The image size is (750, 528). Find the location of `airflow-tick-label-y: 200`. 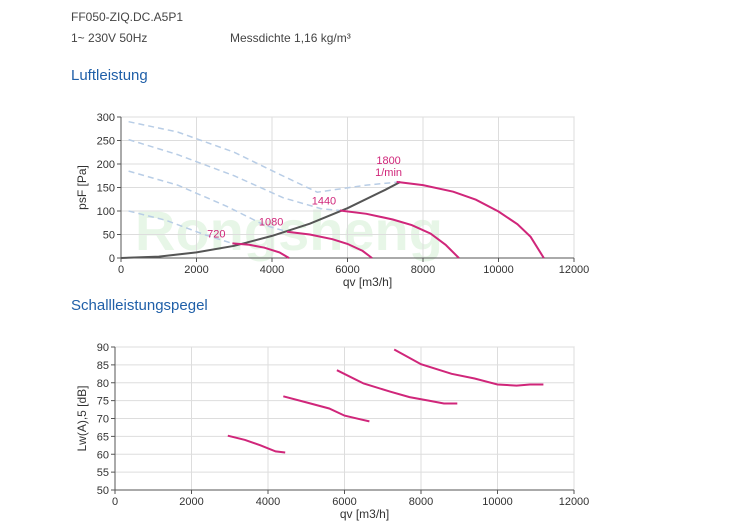

airflow-tick-label-y: 200 is located at coordinates (106, 165).